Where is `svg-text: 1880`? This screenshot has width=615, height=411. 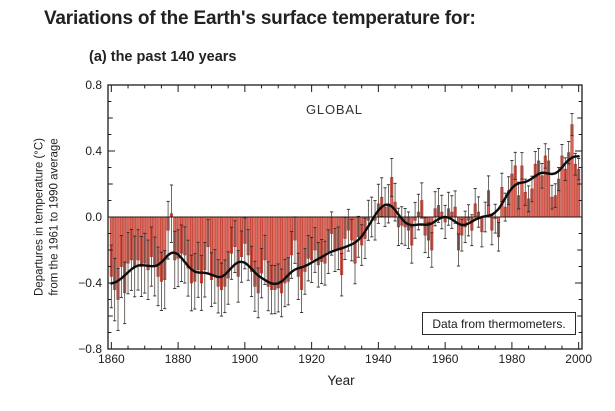
svg-text: 1880 is located at coordinates (178, 359).